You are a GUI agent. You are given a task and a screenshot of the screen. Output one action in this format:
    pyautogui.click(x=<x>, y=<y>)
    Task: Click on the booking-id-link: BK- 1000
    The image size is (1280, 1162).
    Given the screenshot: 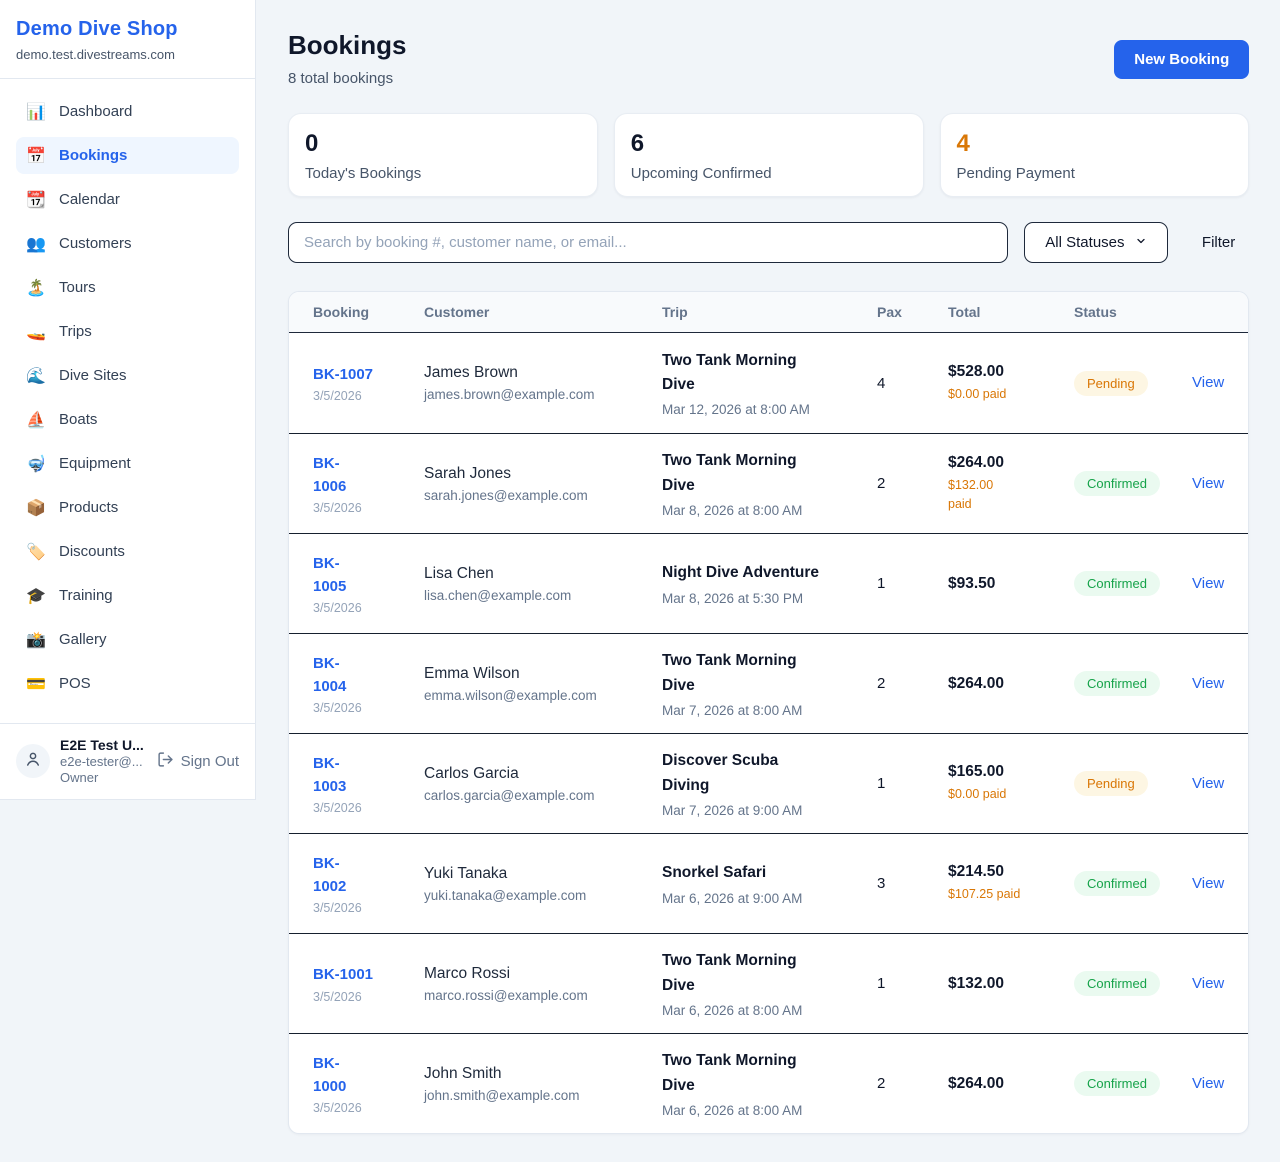 What is the action you would take?
    pyautogui.click(x=330, y=1074)
    